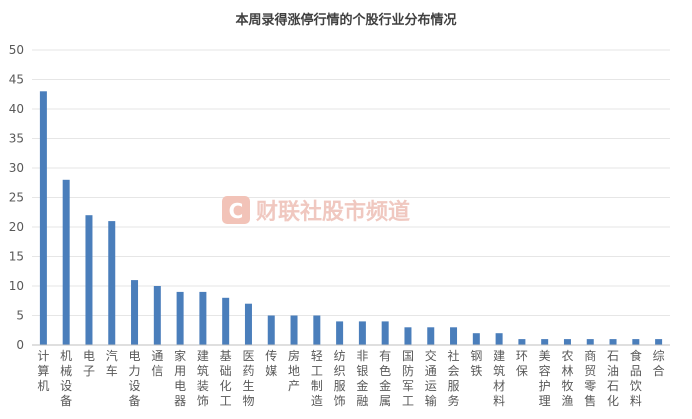 This screenshot has width=692, height=419. I want to click on x-tick-label: 纺织服饰, so click(340, 378).